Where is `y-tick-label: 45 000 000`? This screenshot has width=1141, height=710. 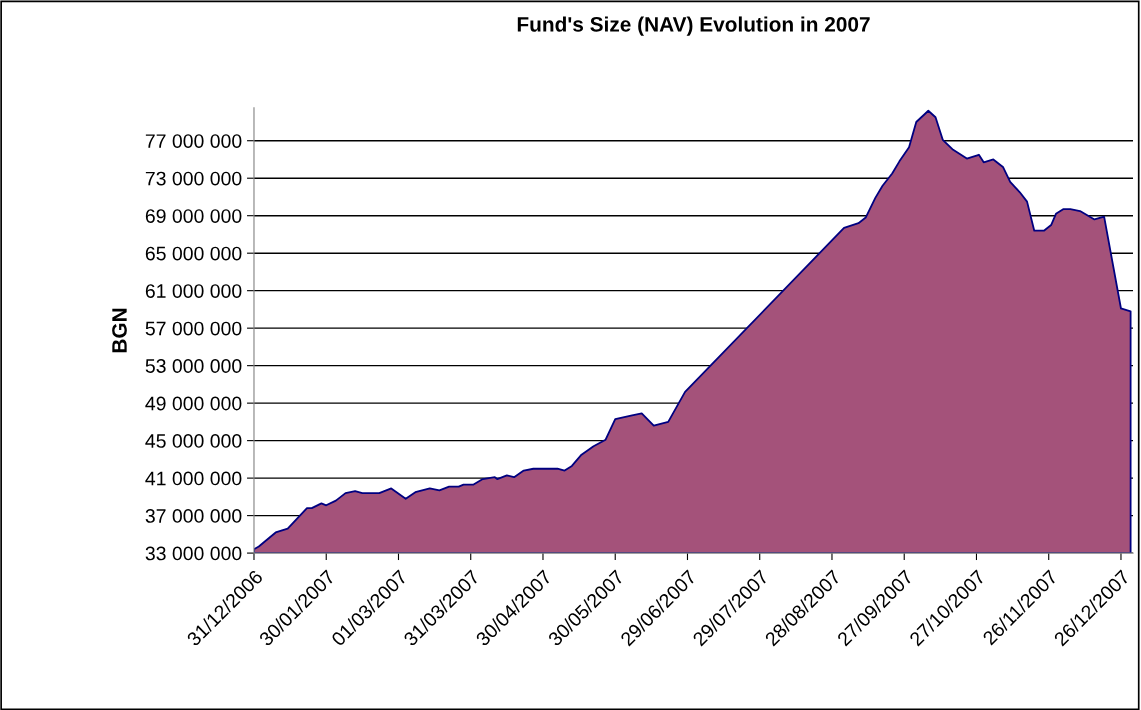 y-tick-label: 45 000 000 is located at coordinates (193, 441).